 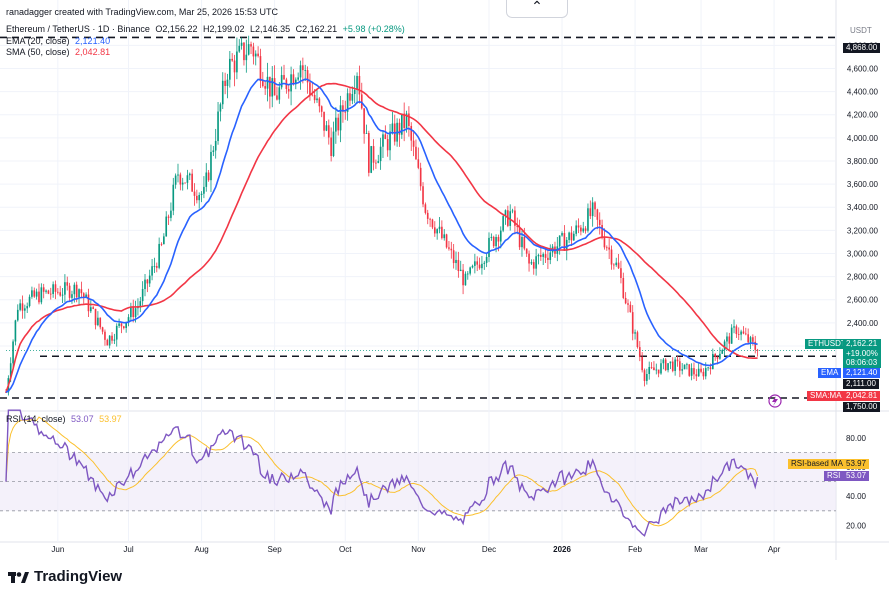 What do you see at coordinates (38, 52) in the screenshot?
I see `sma-label: SMA (50, close)` at bounding box center [38, 52].